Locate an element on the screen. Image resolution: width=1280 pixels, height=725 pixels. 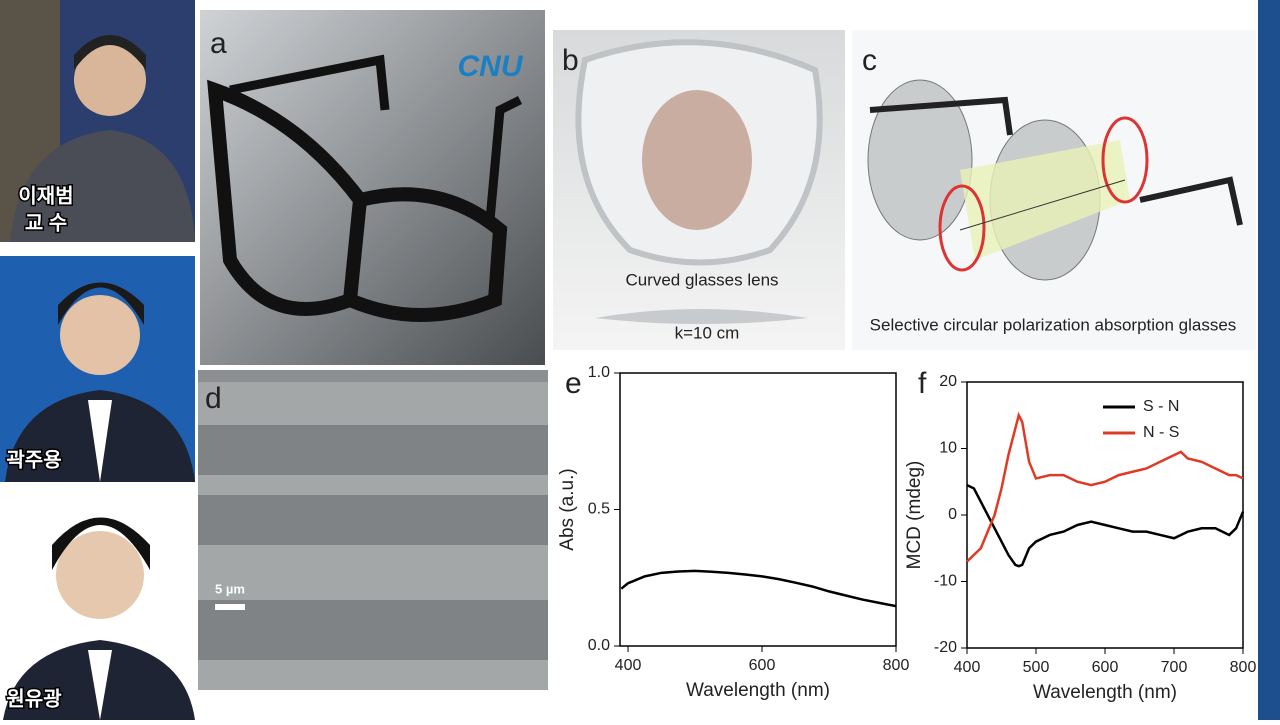
panel-label: f is located at coordinates (922, 383).